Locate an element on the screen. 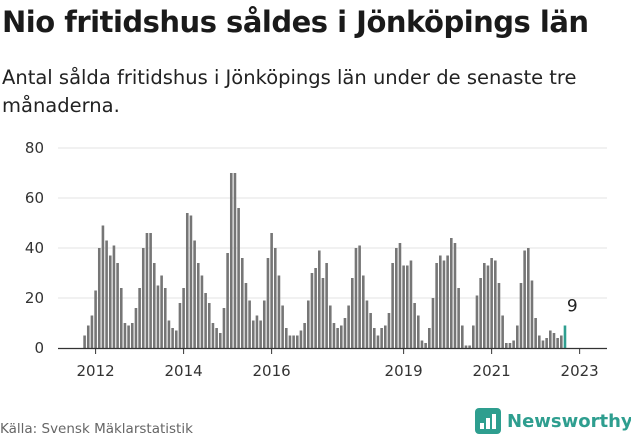  data-label-last: 9 is located at coordinates (572, 307).